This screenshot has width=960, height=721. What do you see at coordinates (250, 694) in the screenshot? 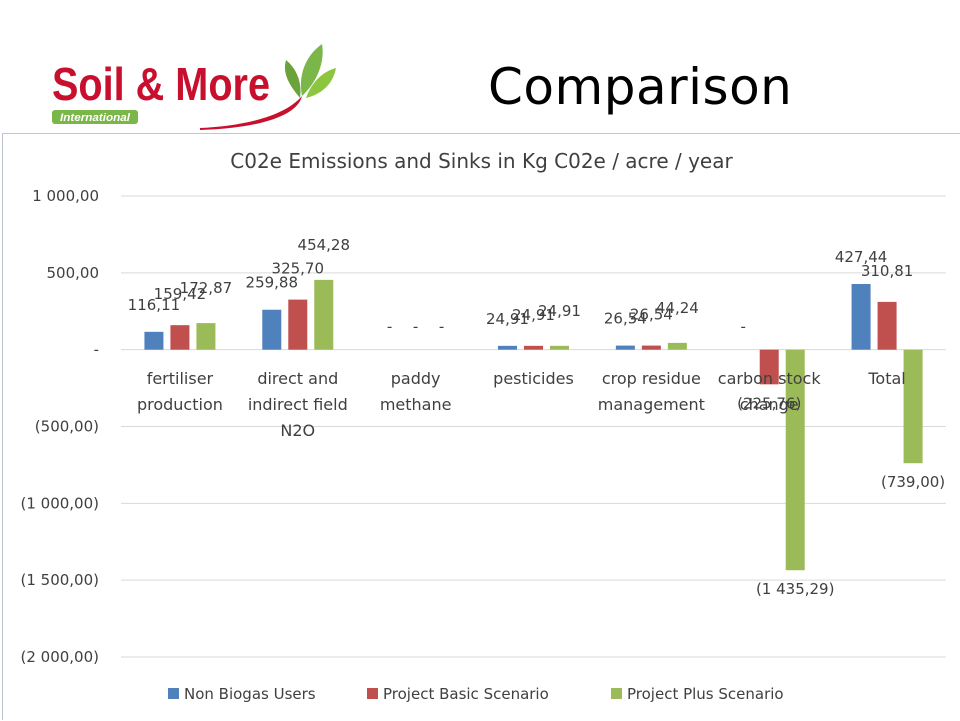
I see `legend-label: Non Biogas Users` at bounding box center [250, 694].